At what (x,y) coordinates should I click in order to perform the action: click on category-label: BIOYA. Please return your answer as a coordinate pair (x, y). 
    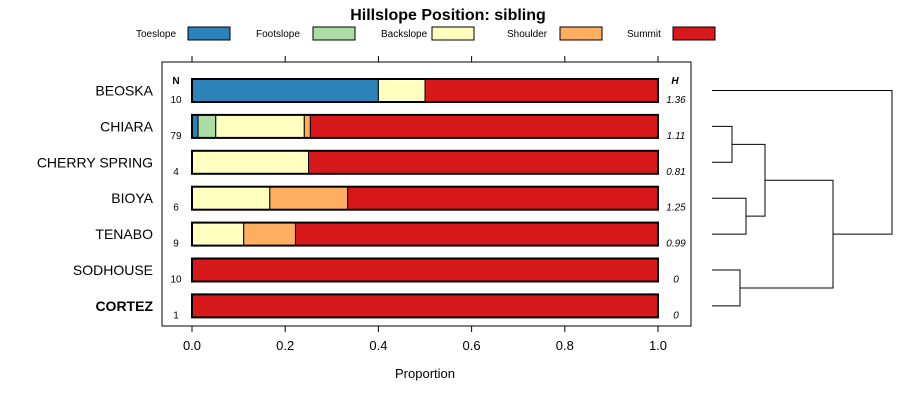
    Looking at the image, I should click on (132, 198).